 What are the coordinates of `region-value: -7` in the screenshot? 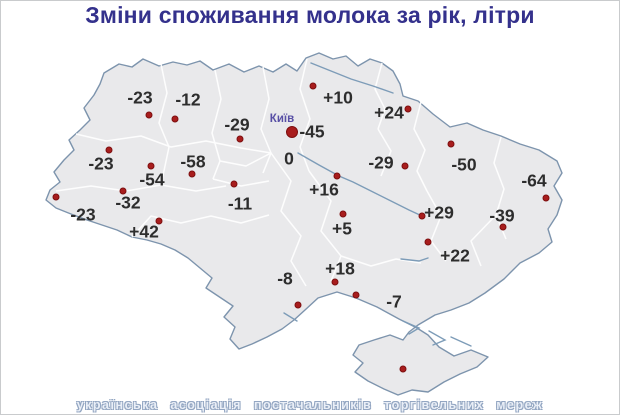 It's located at (394, 301).